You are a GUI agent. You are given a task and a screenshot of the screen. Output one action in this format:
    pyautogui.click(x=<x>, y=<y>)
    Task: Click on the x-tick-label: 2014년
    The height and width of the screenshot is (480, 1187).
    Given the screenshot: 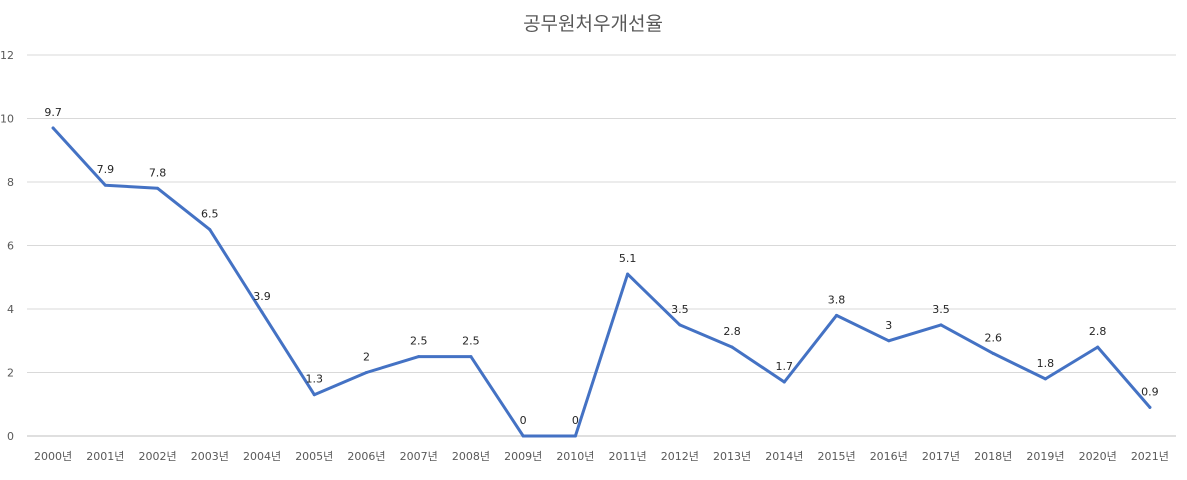 What is the action you would take?
    pyautogui.click(x=784, y=456)
    